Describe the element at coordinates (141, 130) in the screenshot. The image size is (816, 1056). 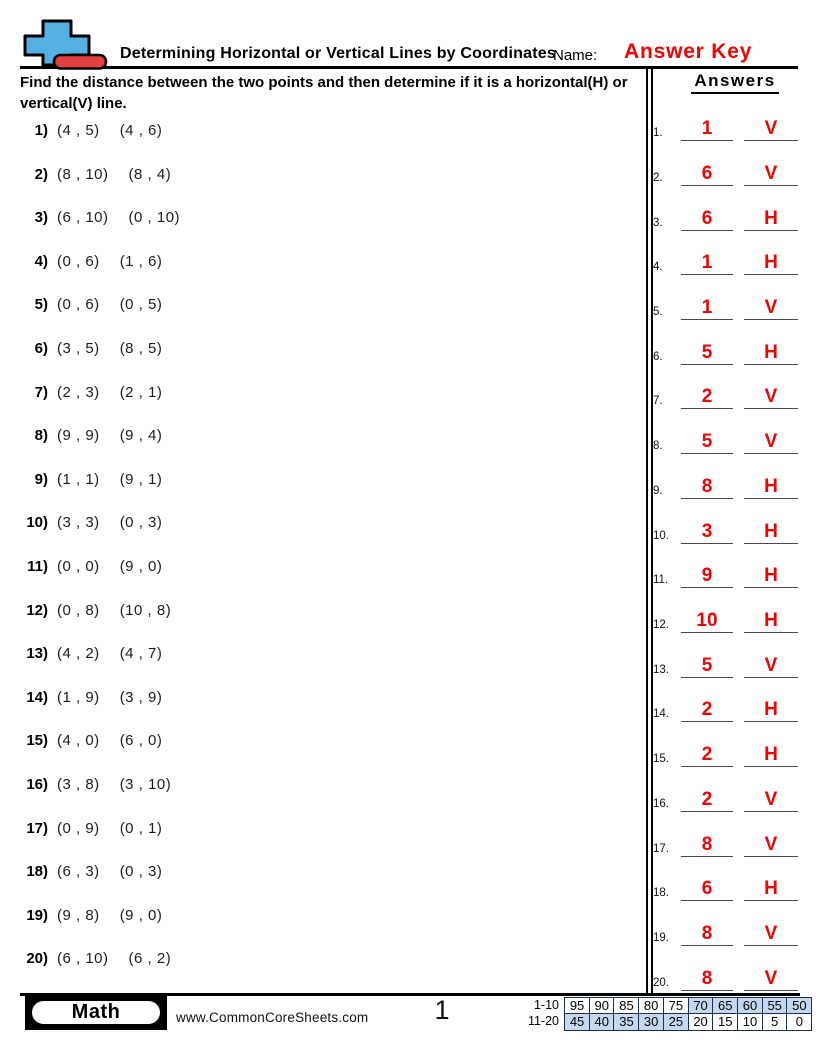
I see `problem-point-2: (4 , 6)` at that location.